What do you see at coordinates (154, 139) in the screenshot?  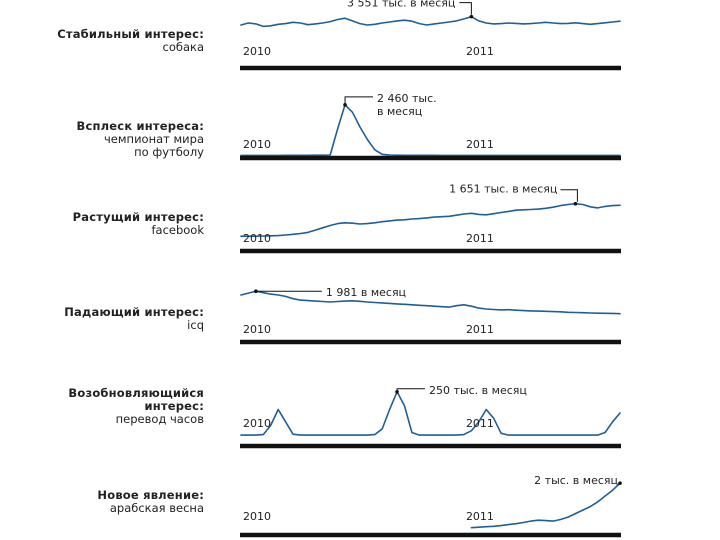 I see `panel-subtitle: чемпионат мира` at bounding box center [154, 139].